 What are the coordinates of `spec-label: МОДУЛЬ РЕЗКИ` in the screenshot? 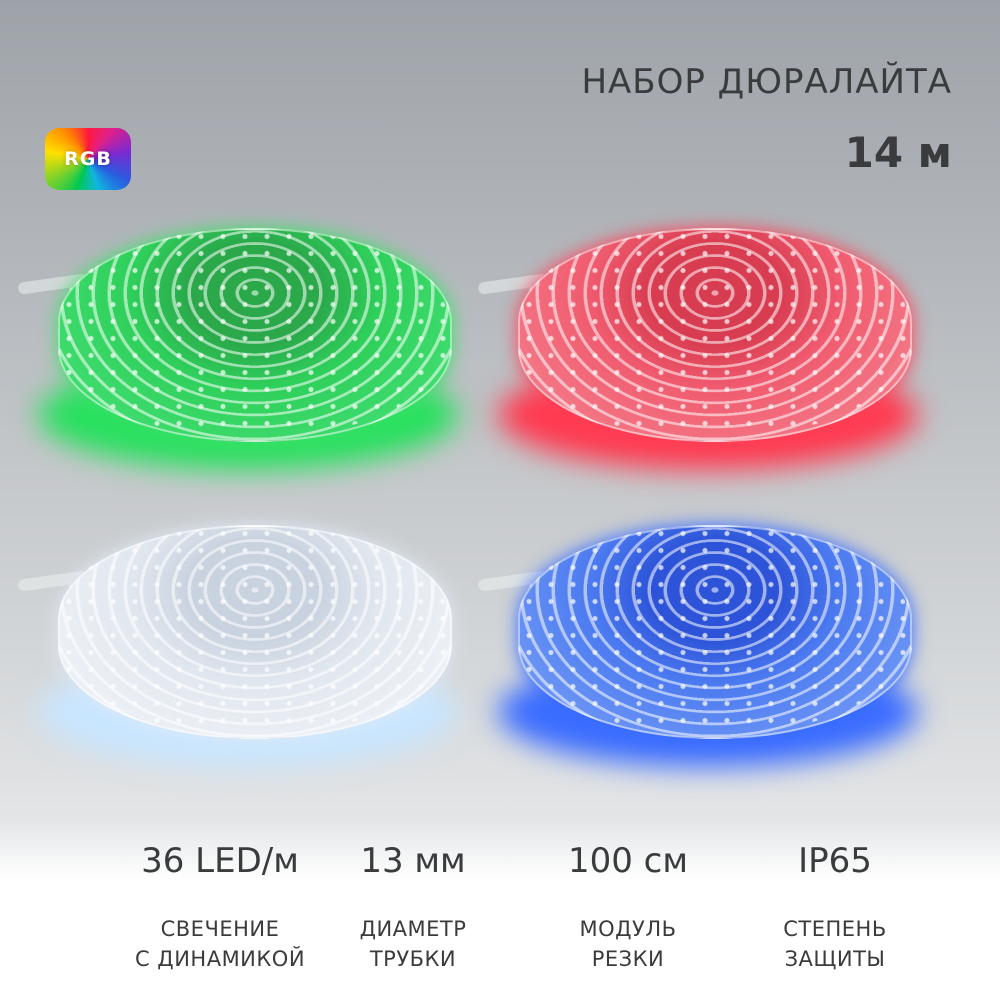 It's located at (628, 944).